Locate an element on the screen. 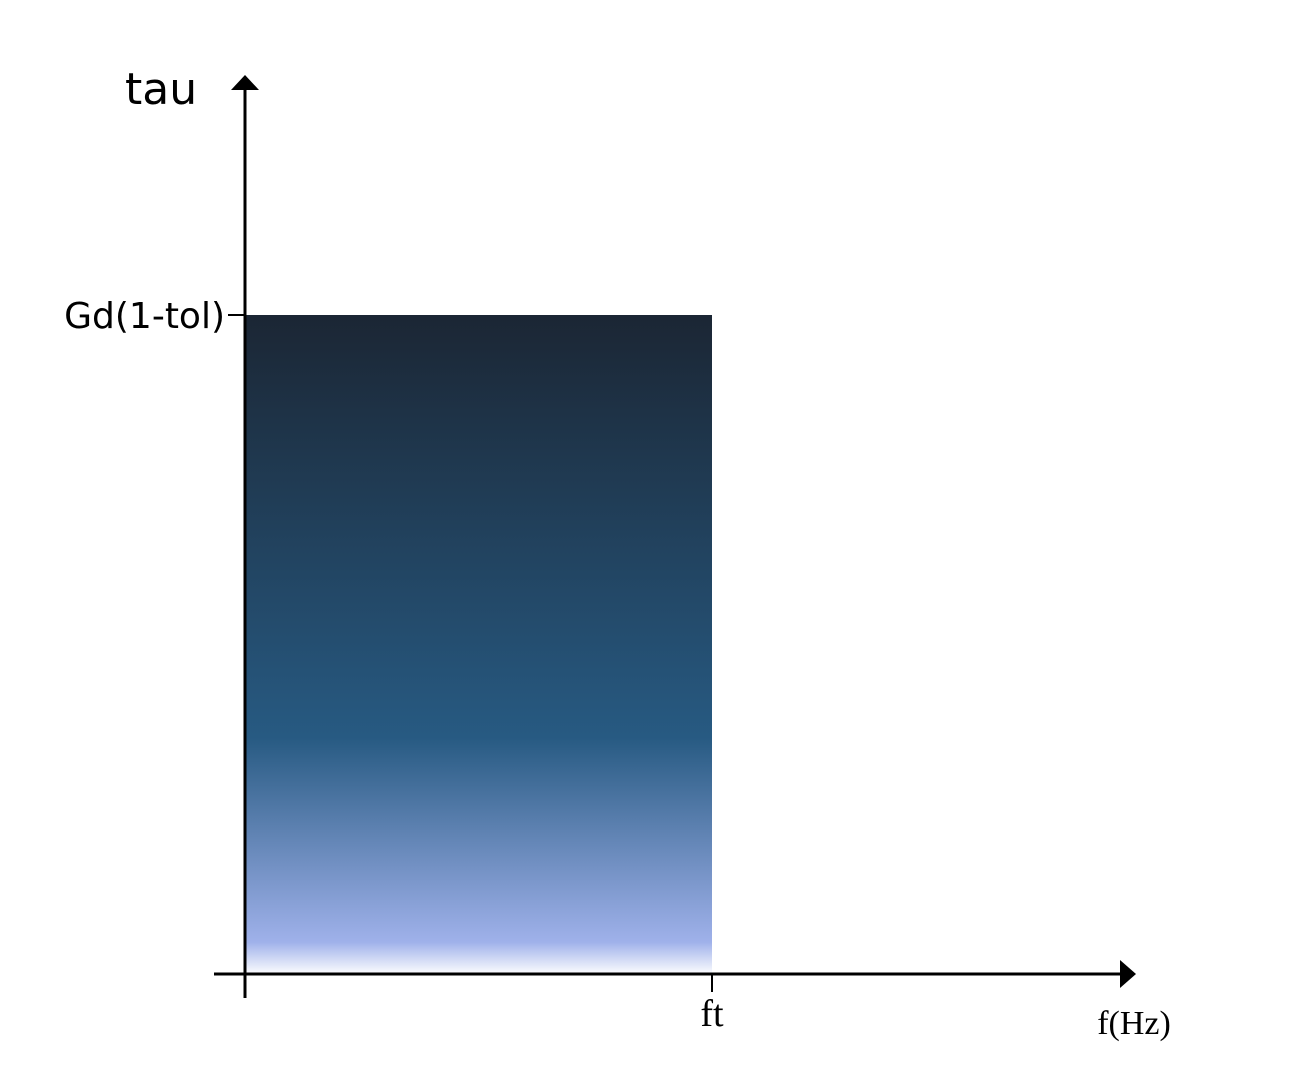  y-axis-arrow-icon is located at coordinates (245, 82).